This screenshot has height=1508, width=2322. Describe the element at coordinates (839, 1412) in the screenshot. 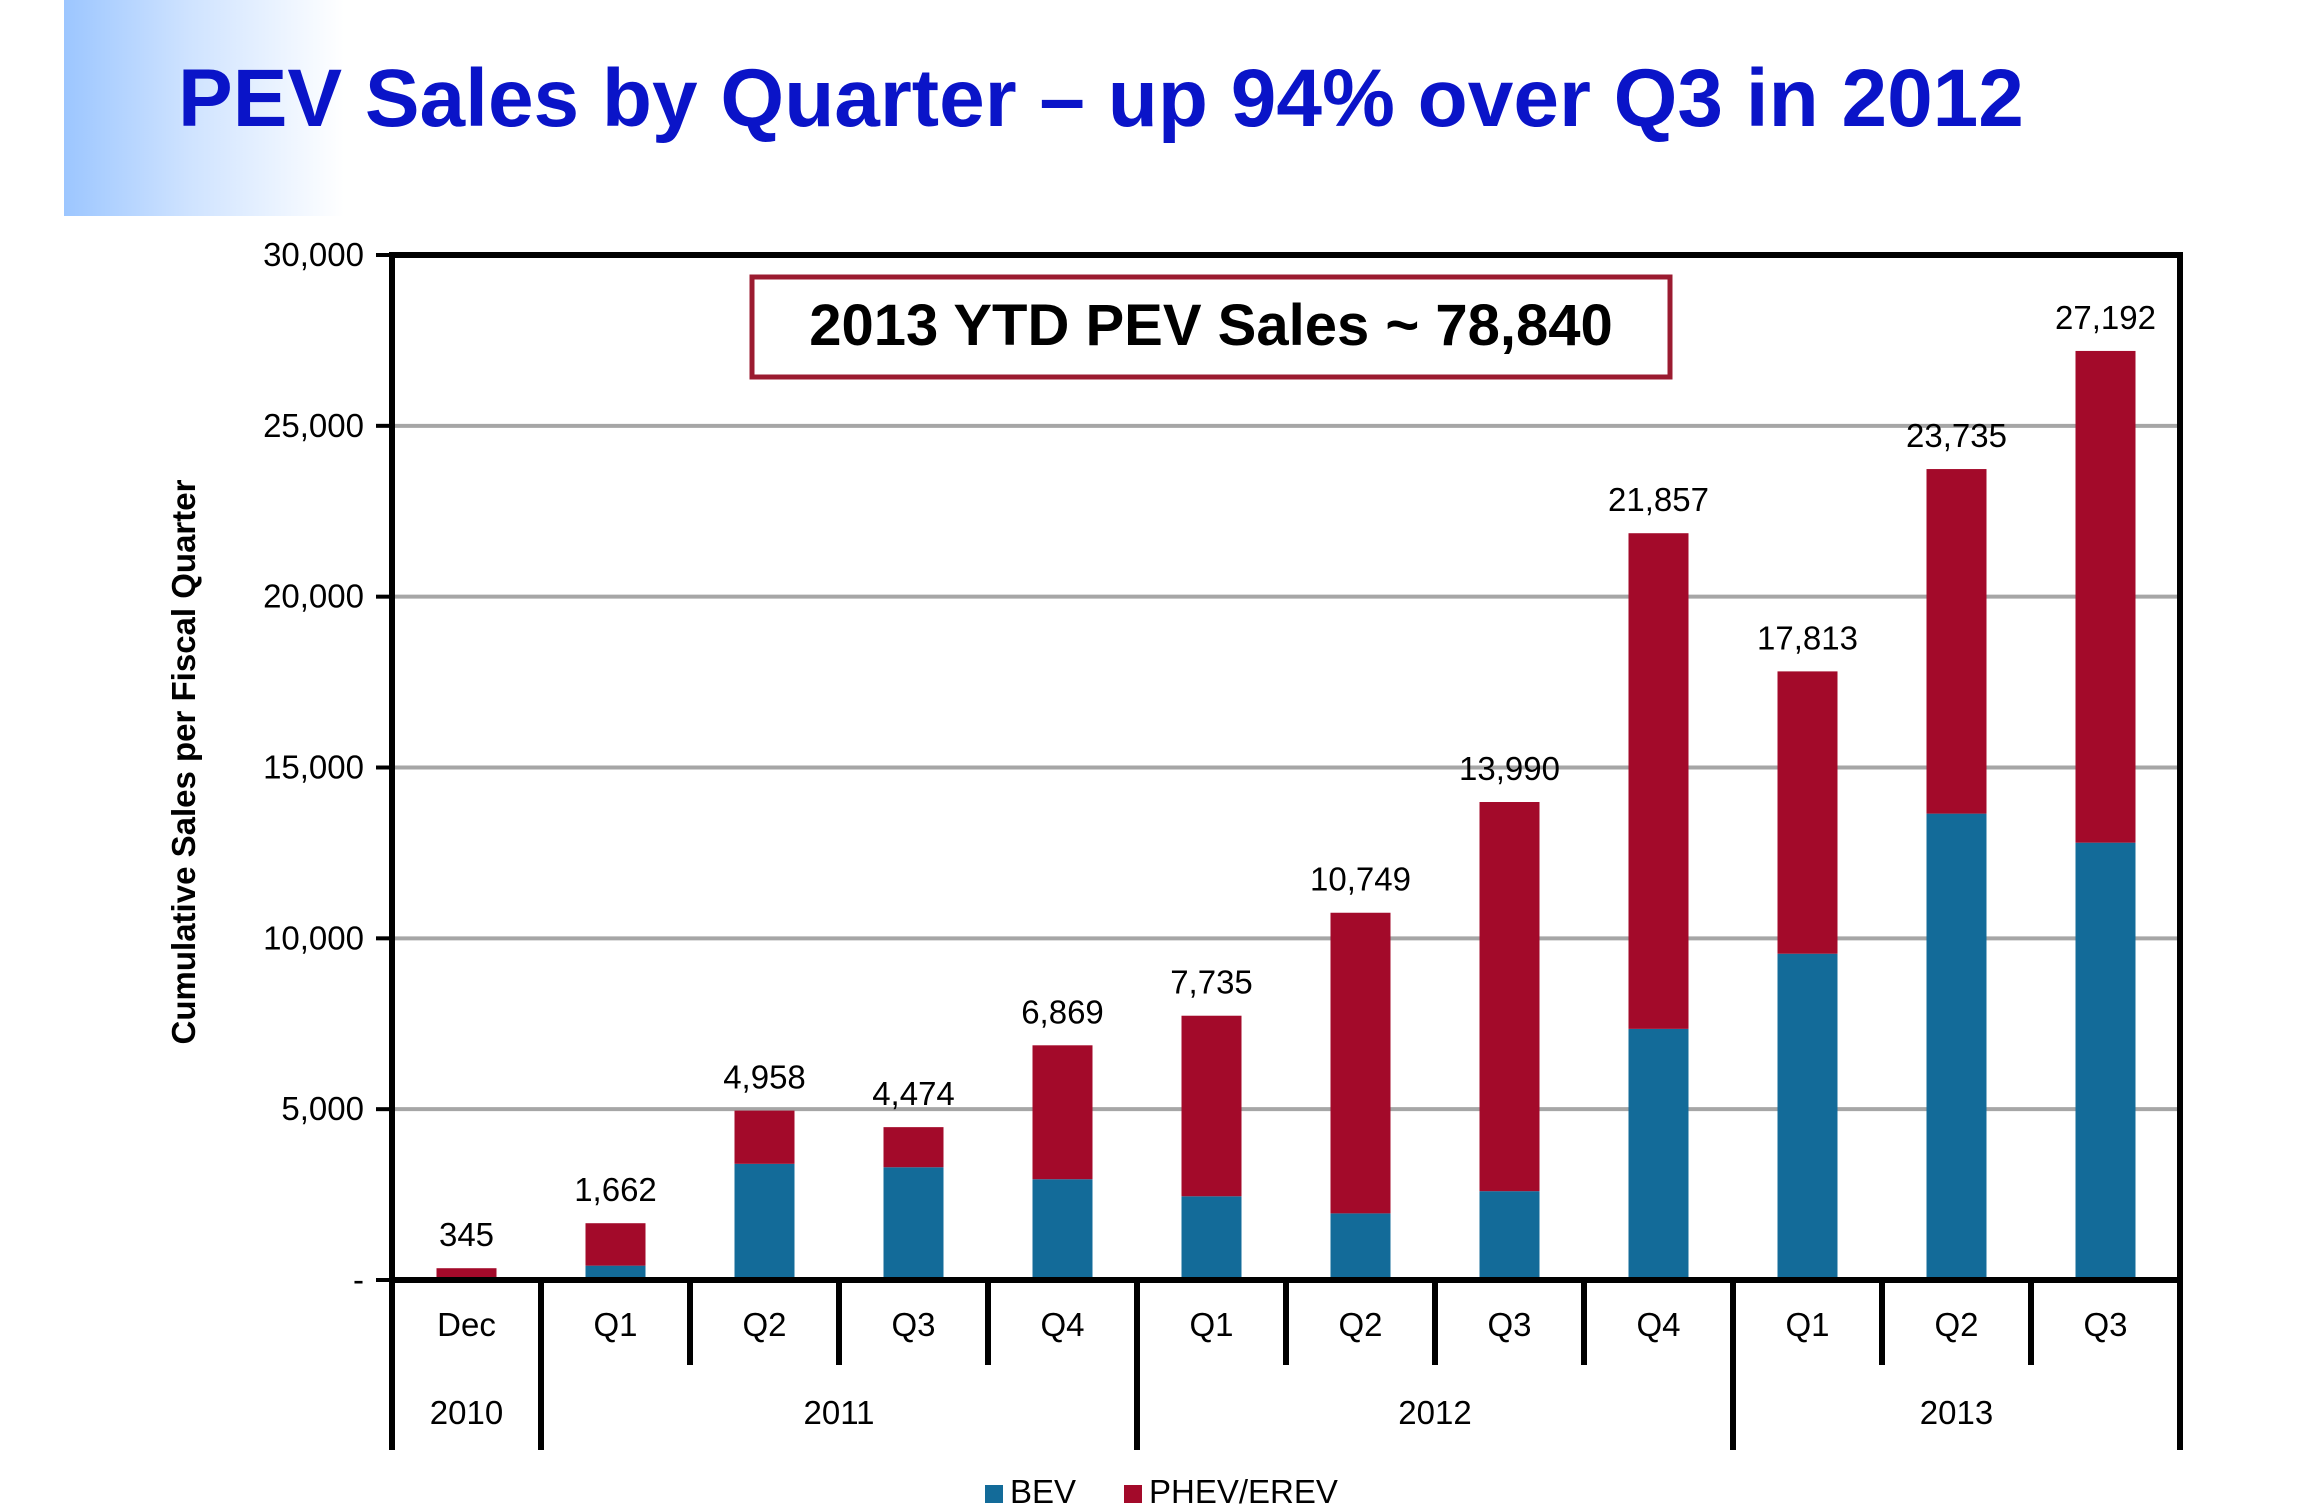

I see `year-label: 2011` at that location.